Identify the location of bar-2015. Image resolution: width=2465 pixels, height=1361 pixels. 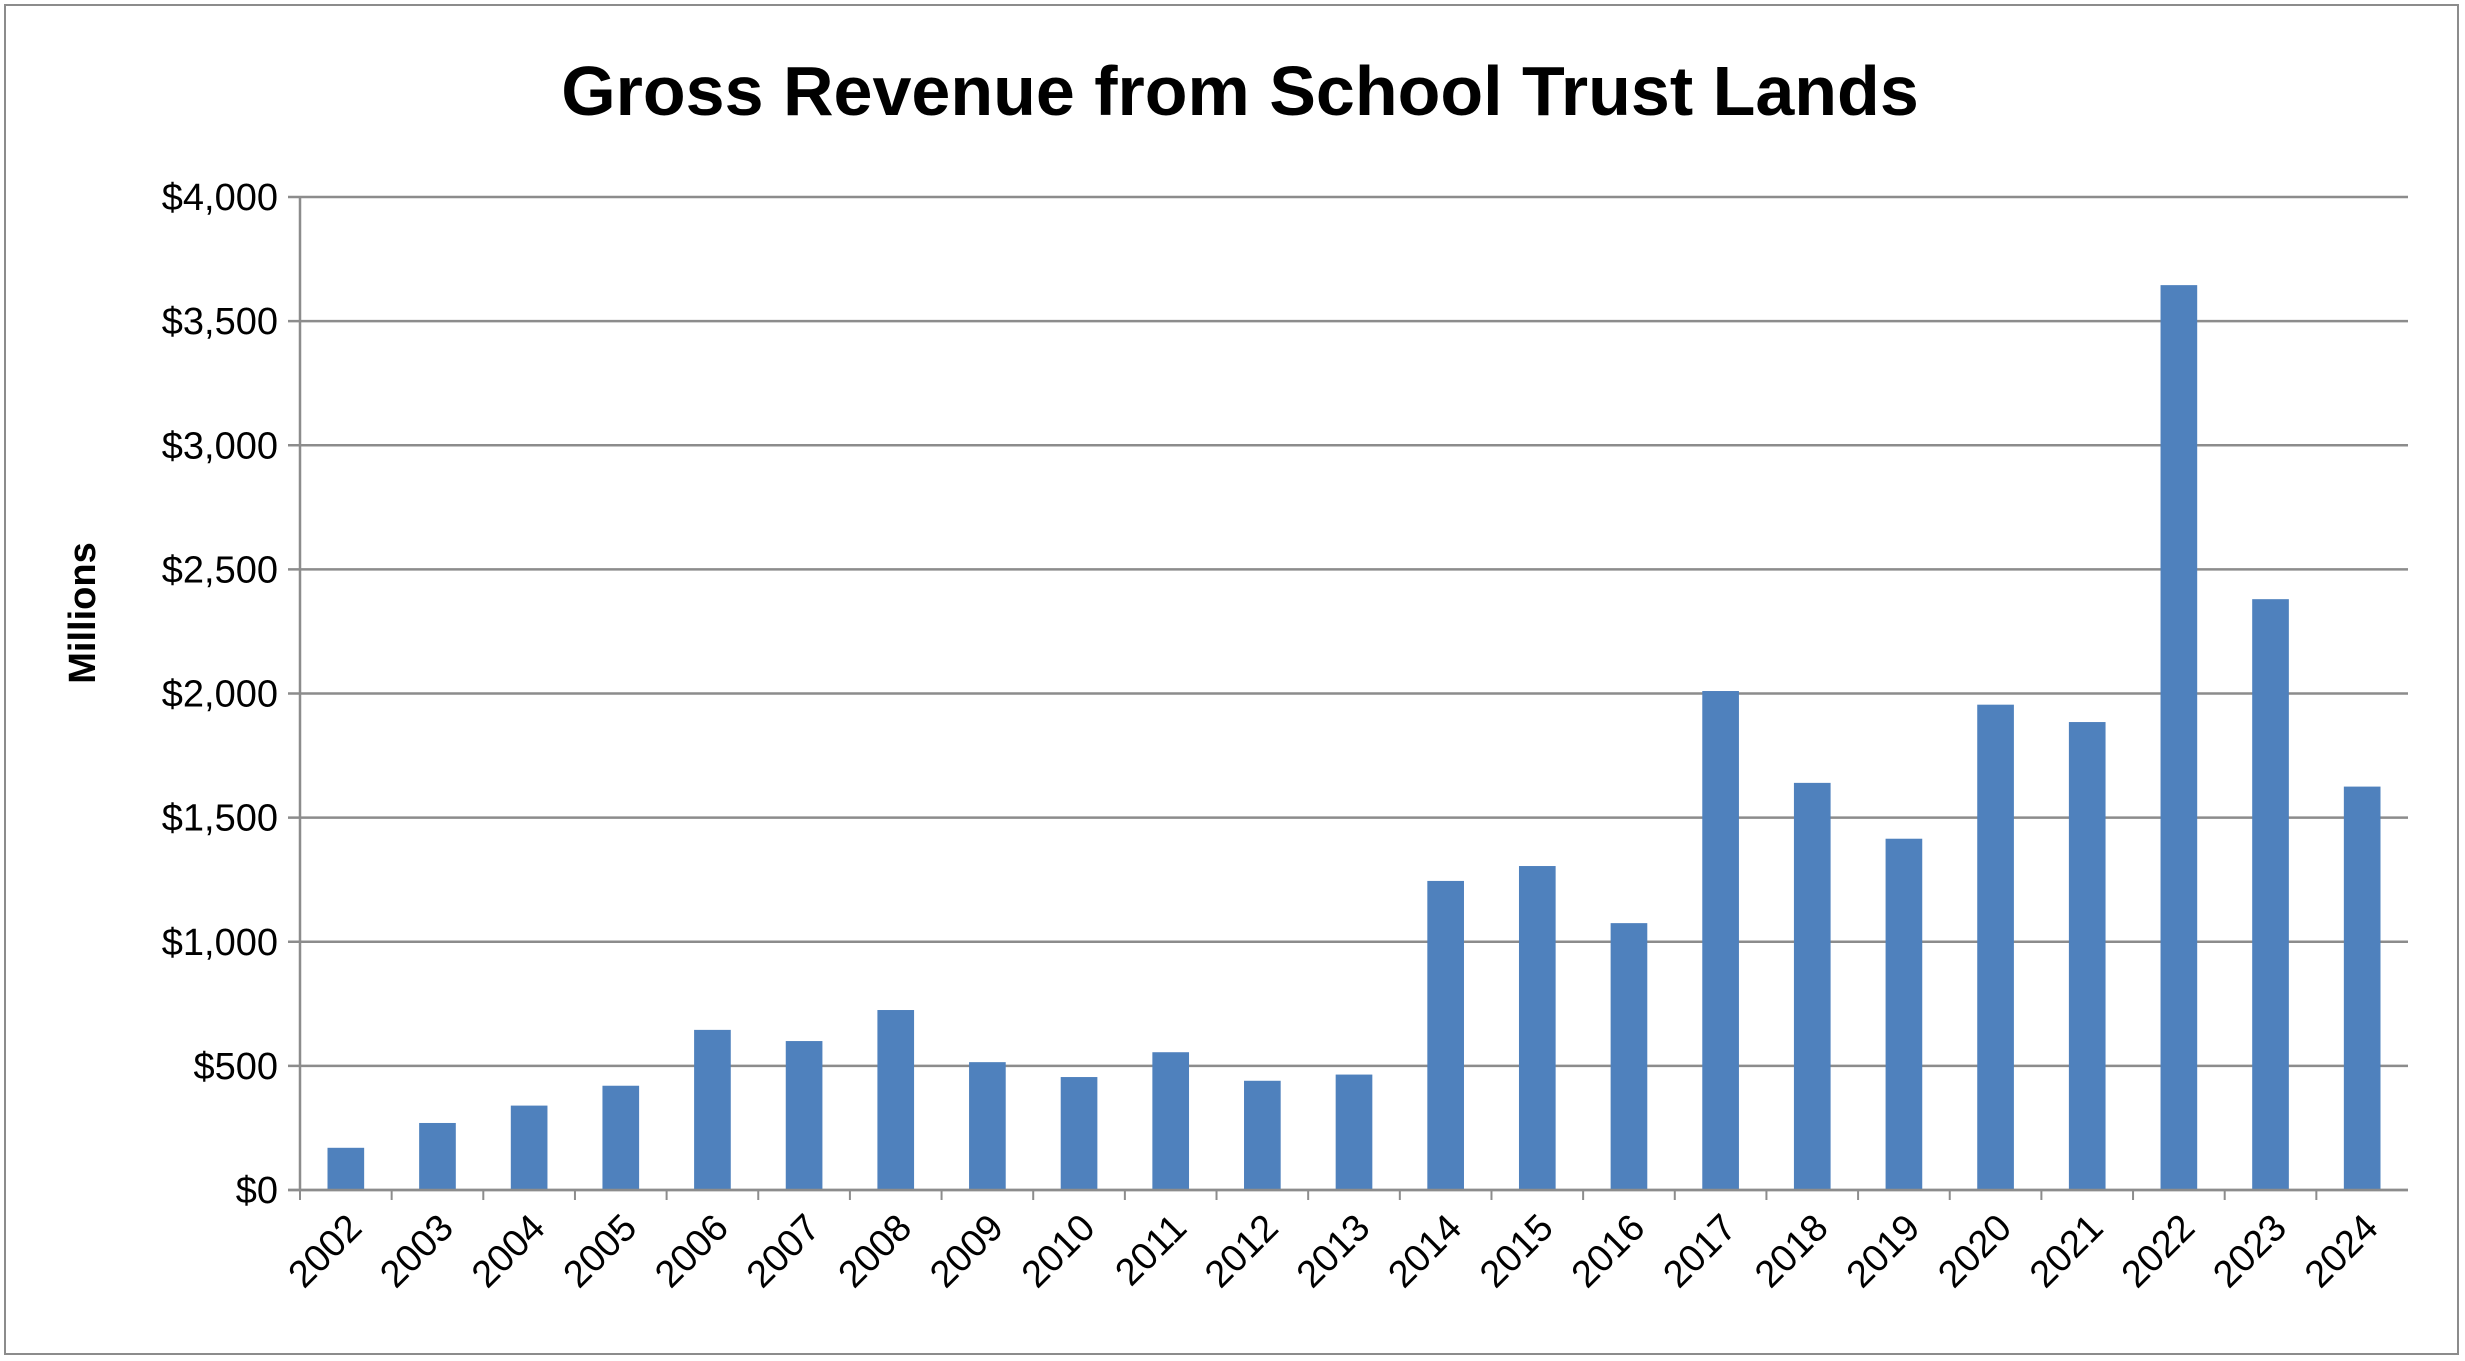
(1537, 1028).